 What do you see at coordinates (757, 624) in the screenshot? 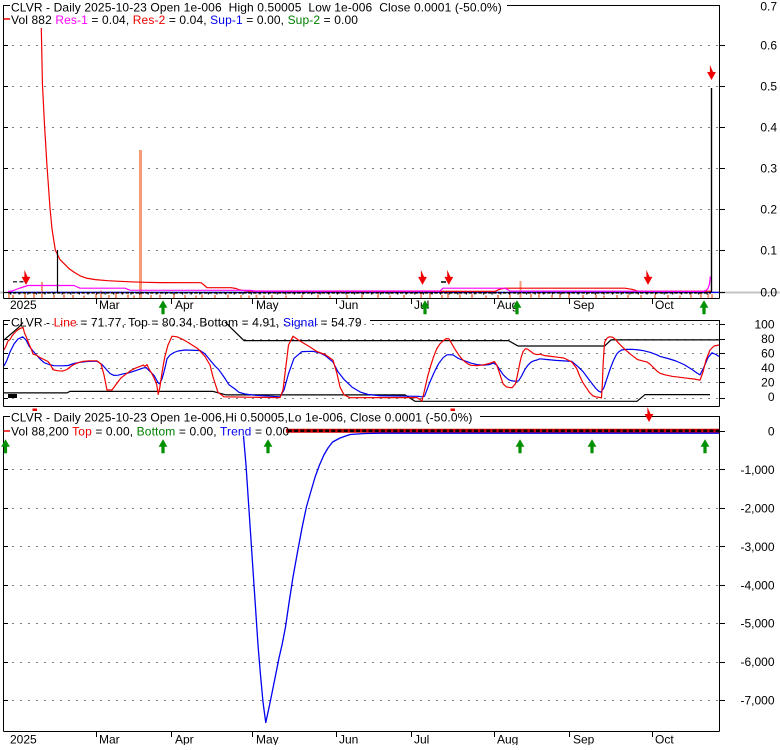
I see `svg-text: -5,000` at bounding box center [757, 624].